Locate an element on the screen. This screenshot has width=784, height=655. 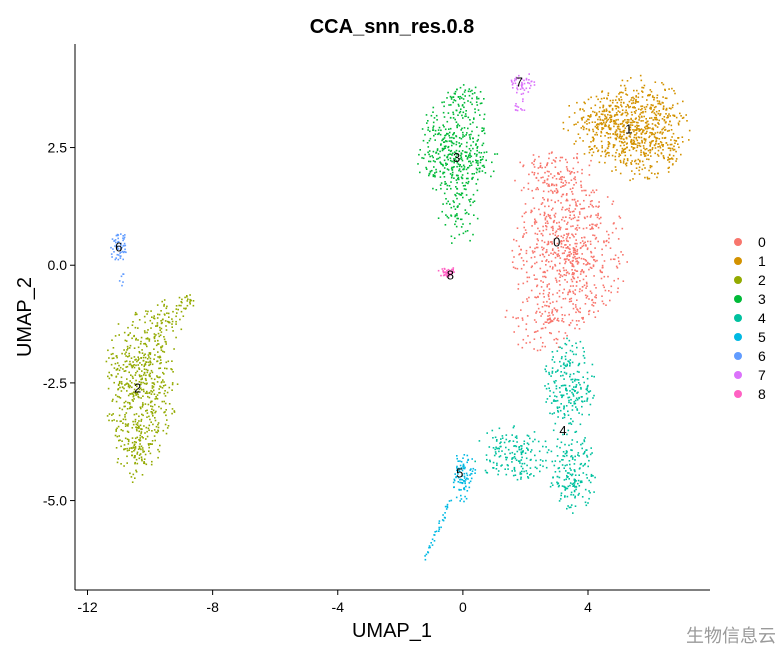
chart-title: CCA_snn_res.0.8 is located at coordinates (392, 27).